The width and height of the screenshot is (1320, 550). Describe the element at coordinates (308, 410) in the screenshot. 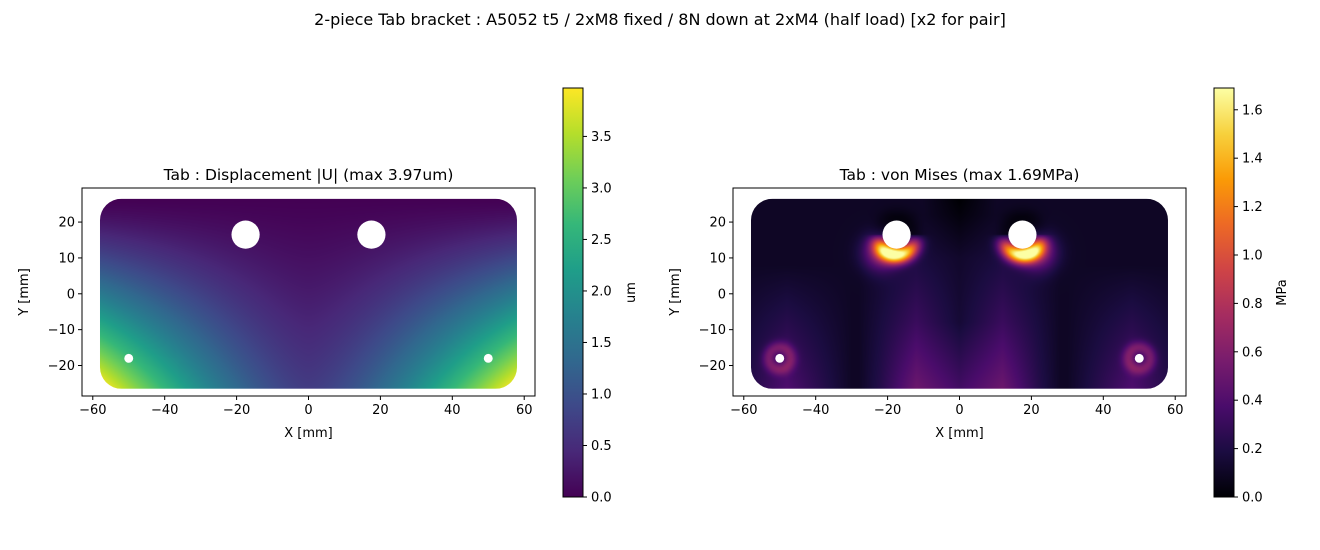

I see `x-tick-label-1-4: 0` at that location.